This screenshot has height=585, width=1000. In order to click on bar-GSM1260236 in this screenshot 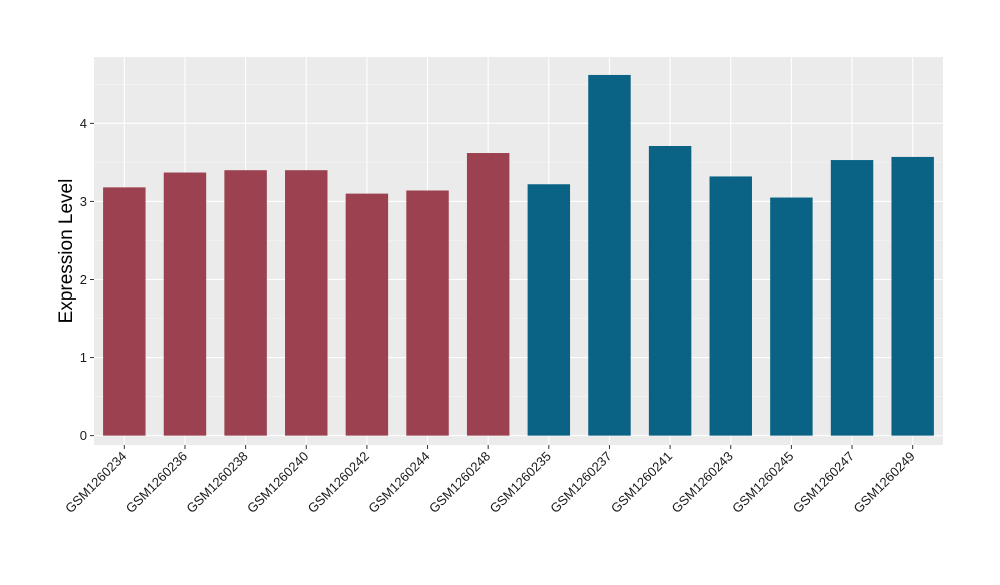, I will do `click(185, 304)`.